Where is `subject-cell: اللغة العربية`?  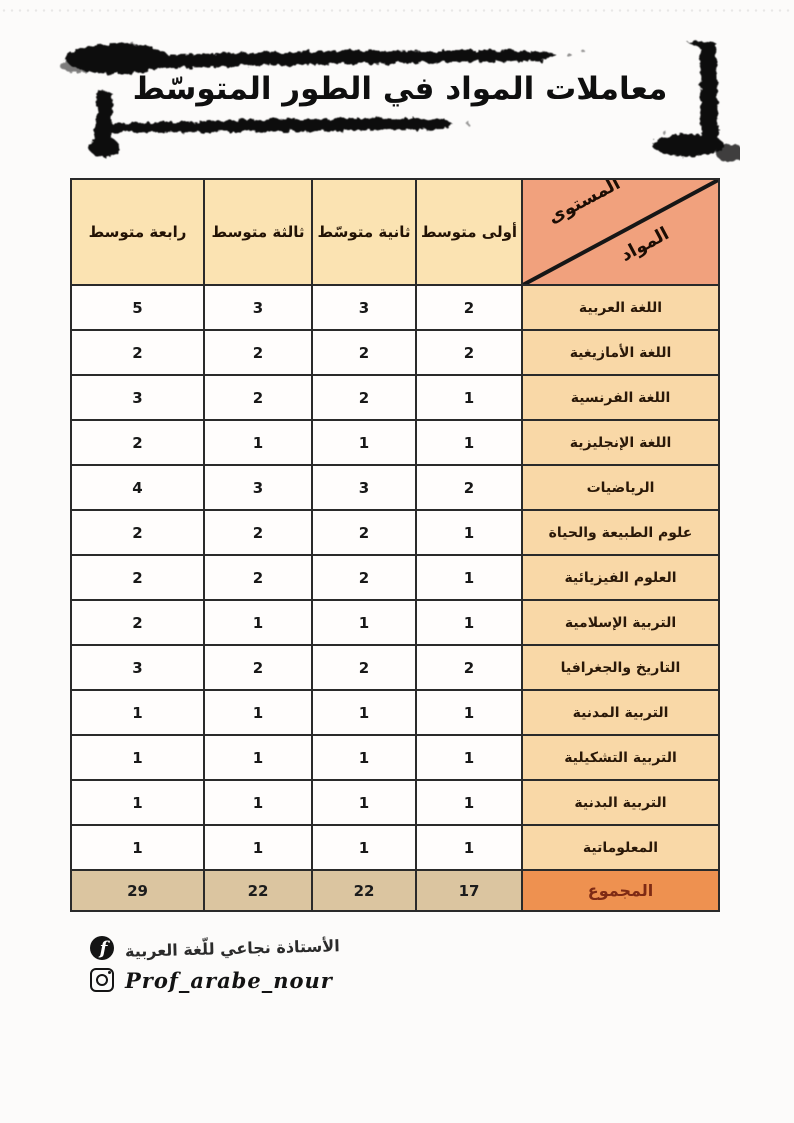 subject-cell: اللغة العربية is located at coordinates (620, 307).